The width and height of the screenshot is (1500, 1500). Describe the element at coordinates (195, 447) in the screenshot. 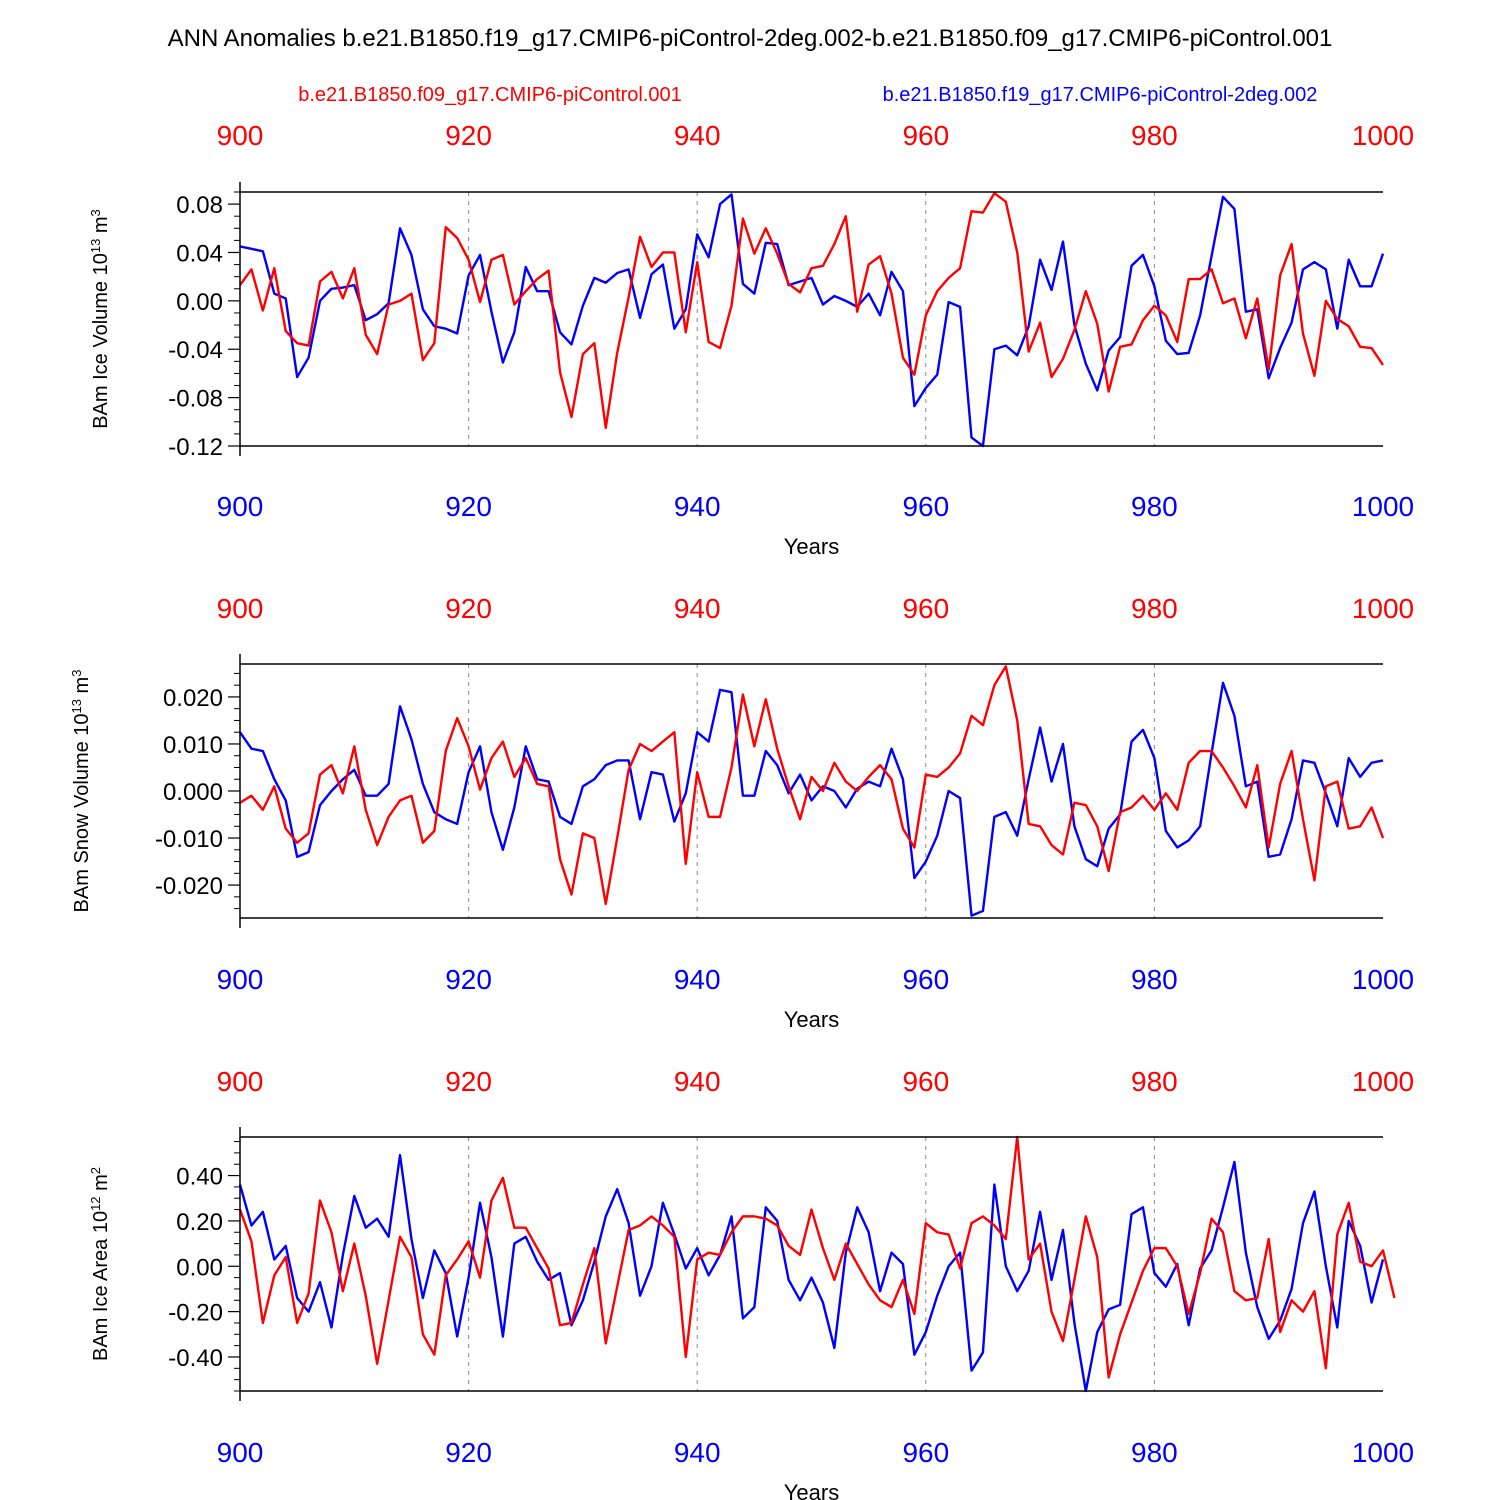

I see `y-tick-label: -0.12` at that location.